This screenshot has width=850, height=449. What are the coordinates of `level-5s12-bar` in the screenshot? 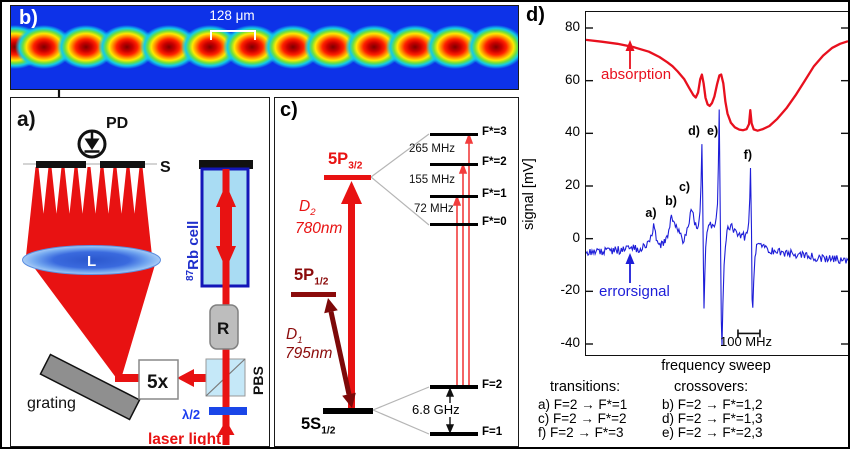 It's located at (348, 411).